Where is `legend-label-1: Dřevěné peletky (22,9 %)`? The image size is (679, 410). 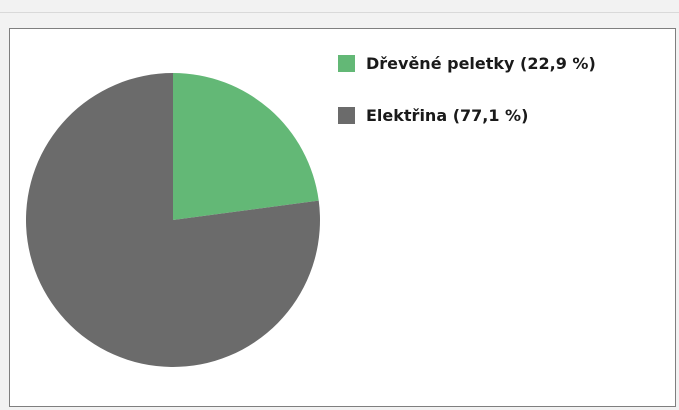 legend-label-1: Dřevěné peletky (22,9 %) is located at coordinates (481, 63).